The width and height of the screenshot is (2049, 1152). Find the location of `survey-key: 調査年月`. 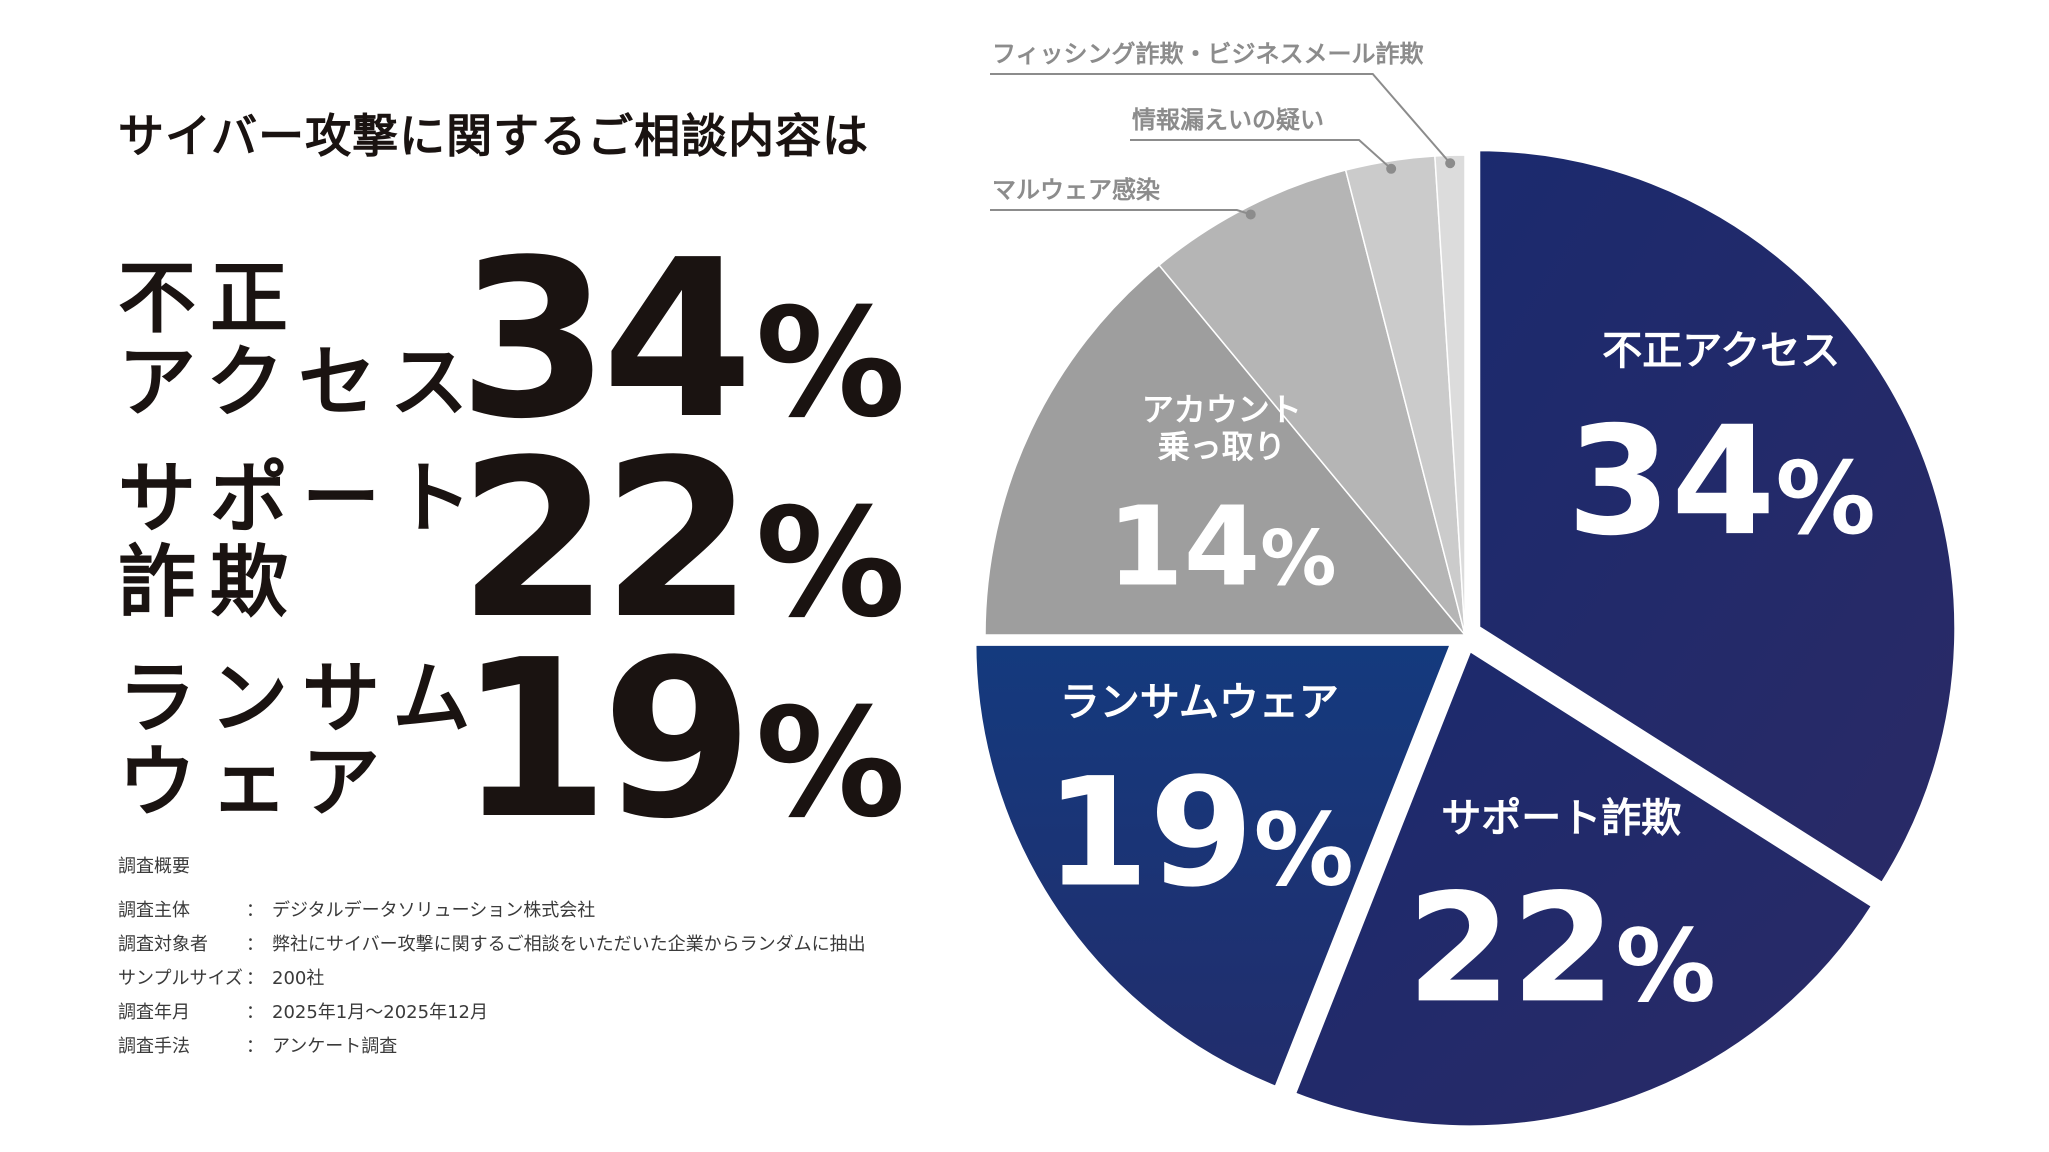

survey-key: 調査年月 is located at coordinates (154, 1012).